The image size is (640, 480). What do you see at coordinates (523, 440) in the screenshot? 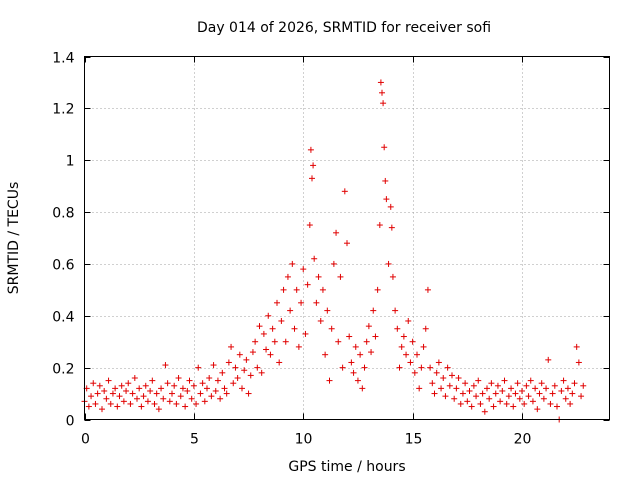
I see `x-tick-label: 20` at bounding box center [523, 440].